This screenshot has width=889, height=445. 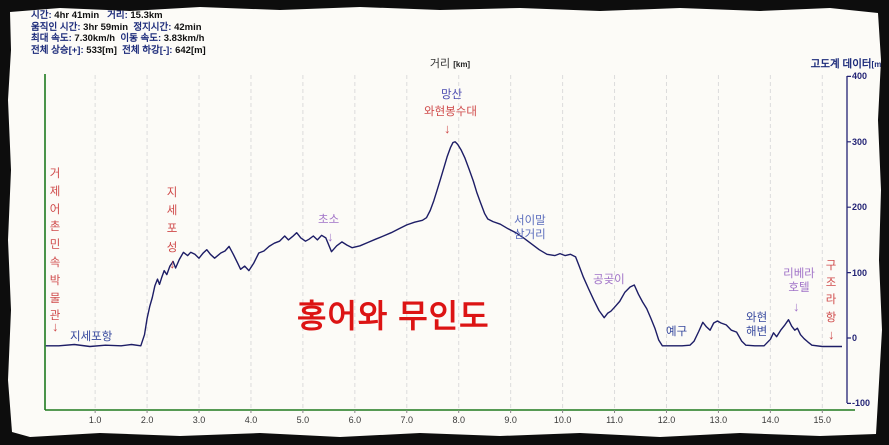 I want to click on x-tick-label-13.0: 13.0, so click(x=718, y=420).